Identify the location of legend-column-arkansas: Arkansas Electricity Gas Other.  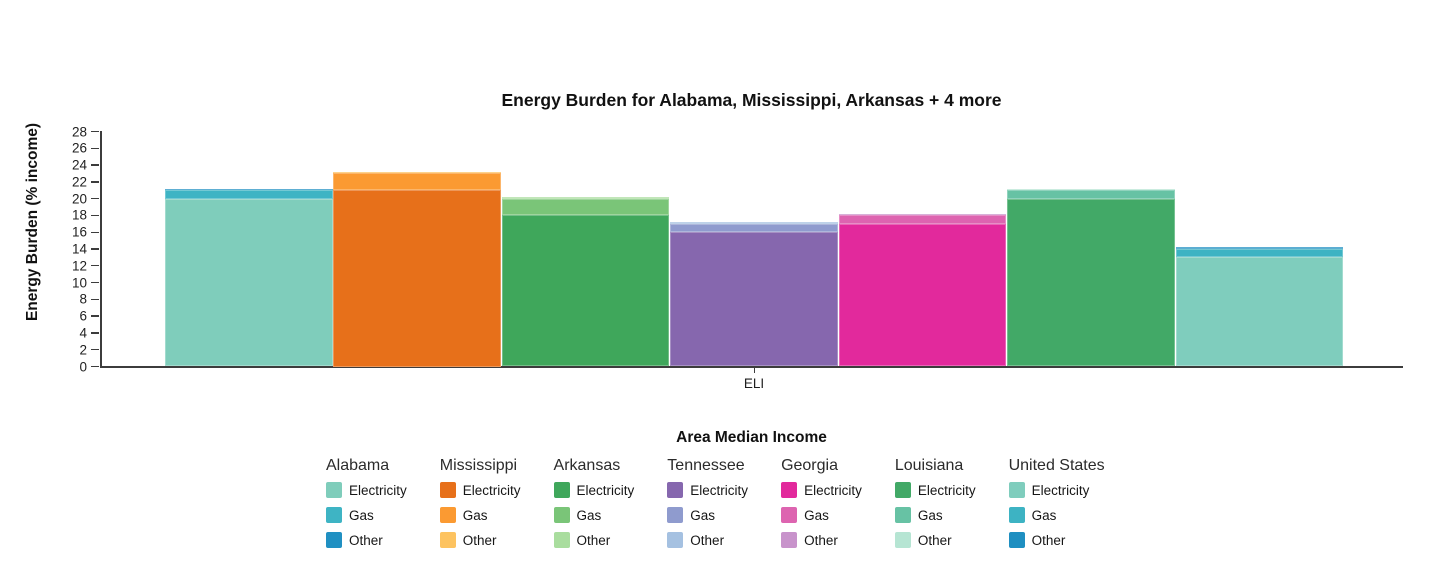
(594, 507).